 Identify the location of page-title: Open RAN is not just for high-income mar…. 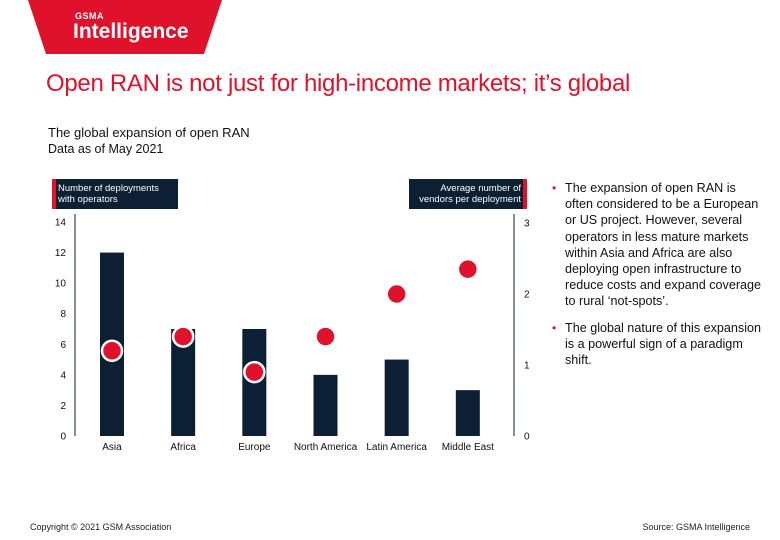
(338, 83).